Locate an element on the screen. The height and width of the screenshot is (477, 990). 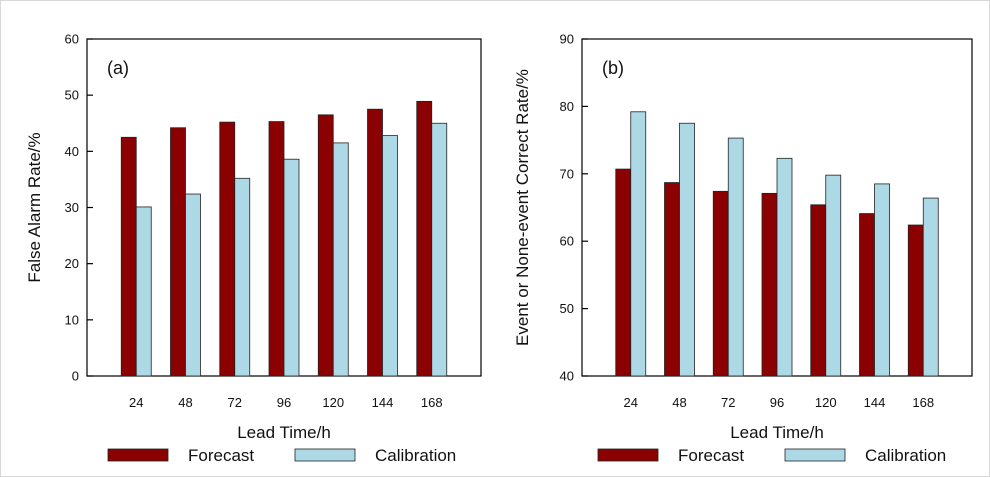
y-axis-label: Event or None-event Correct Rate/% is located at coordinates (522, 207).